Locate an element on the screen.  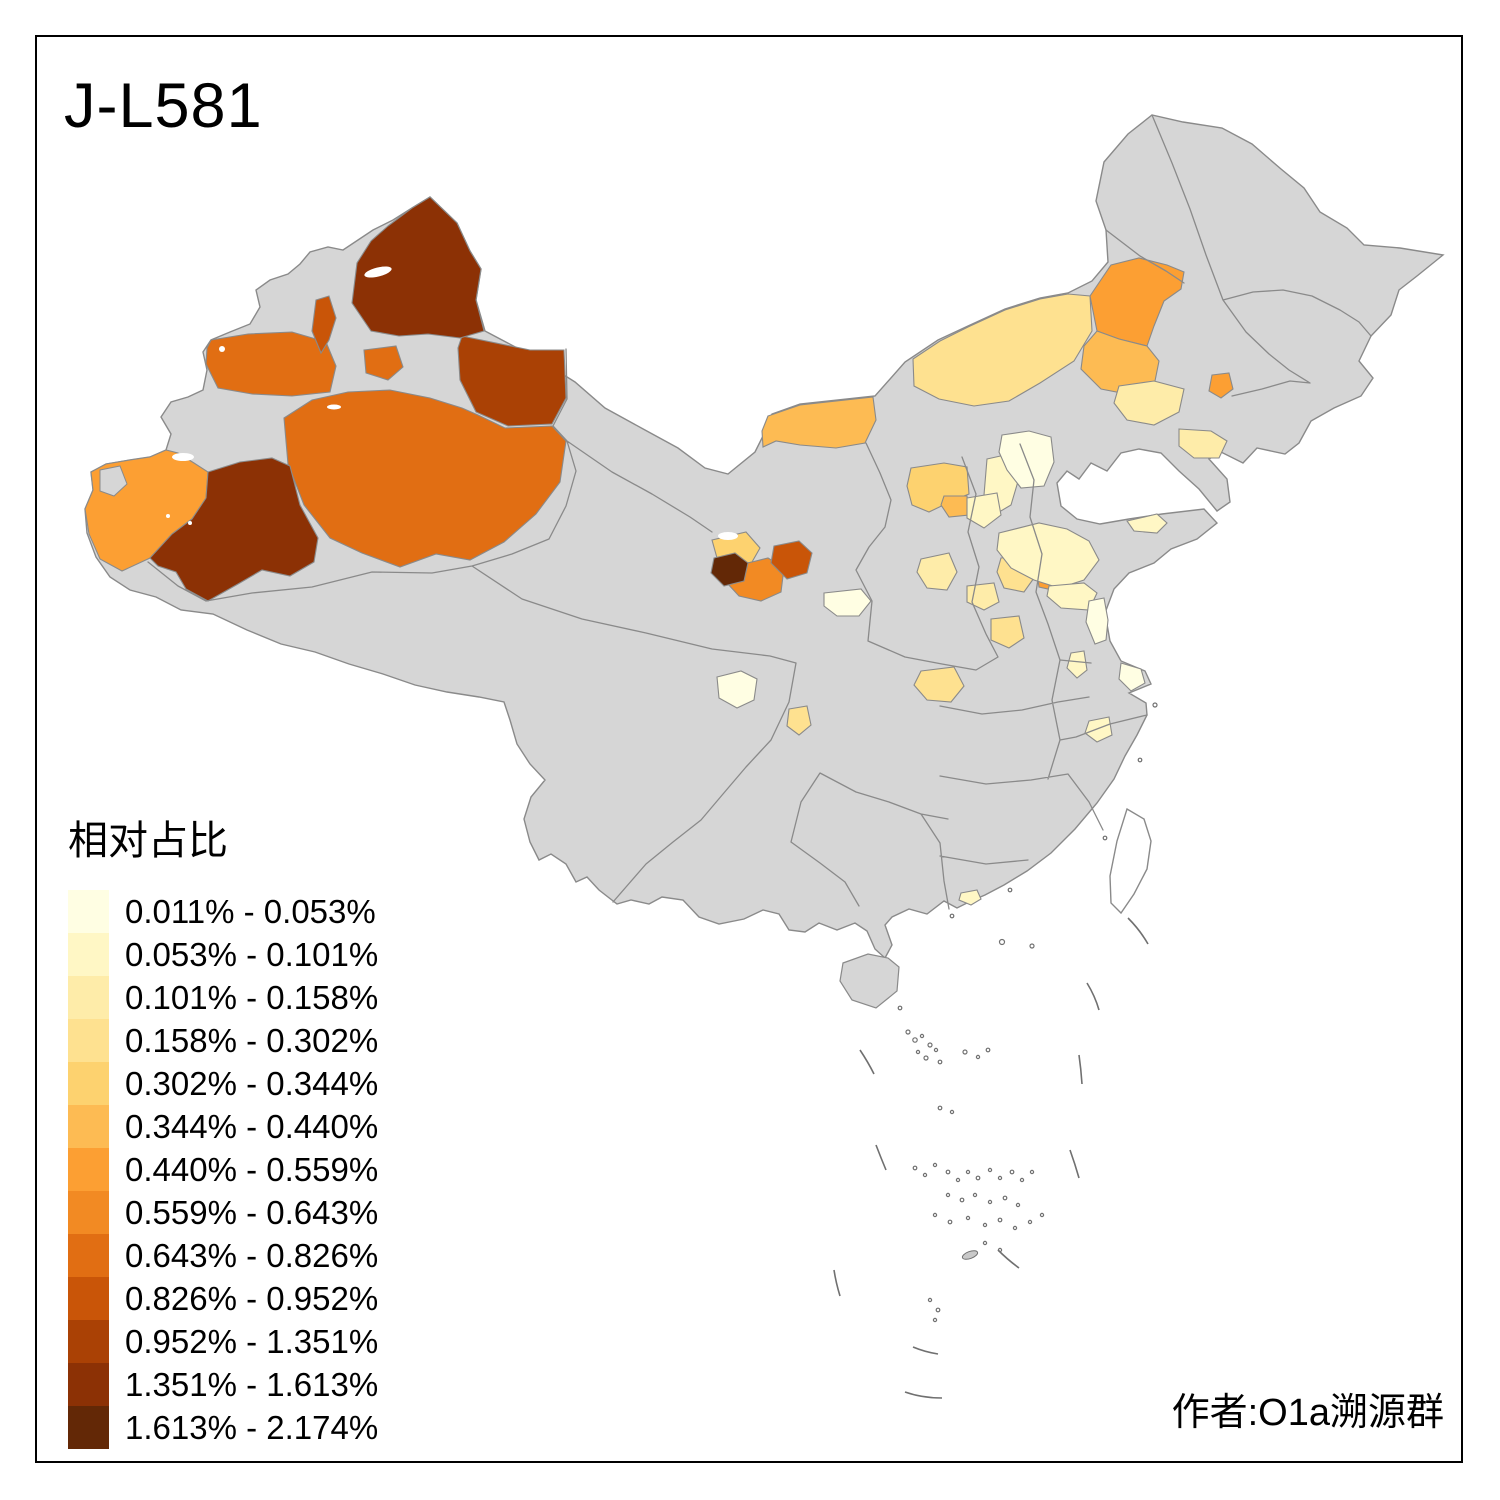
legend-label: 0.344% - 0.440% is located at coordinates (252, 1126).